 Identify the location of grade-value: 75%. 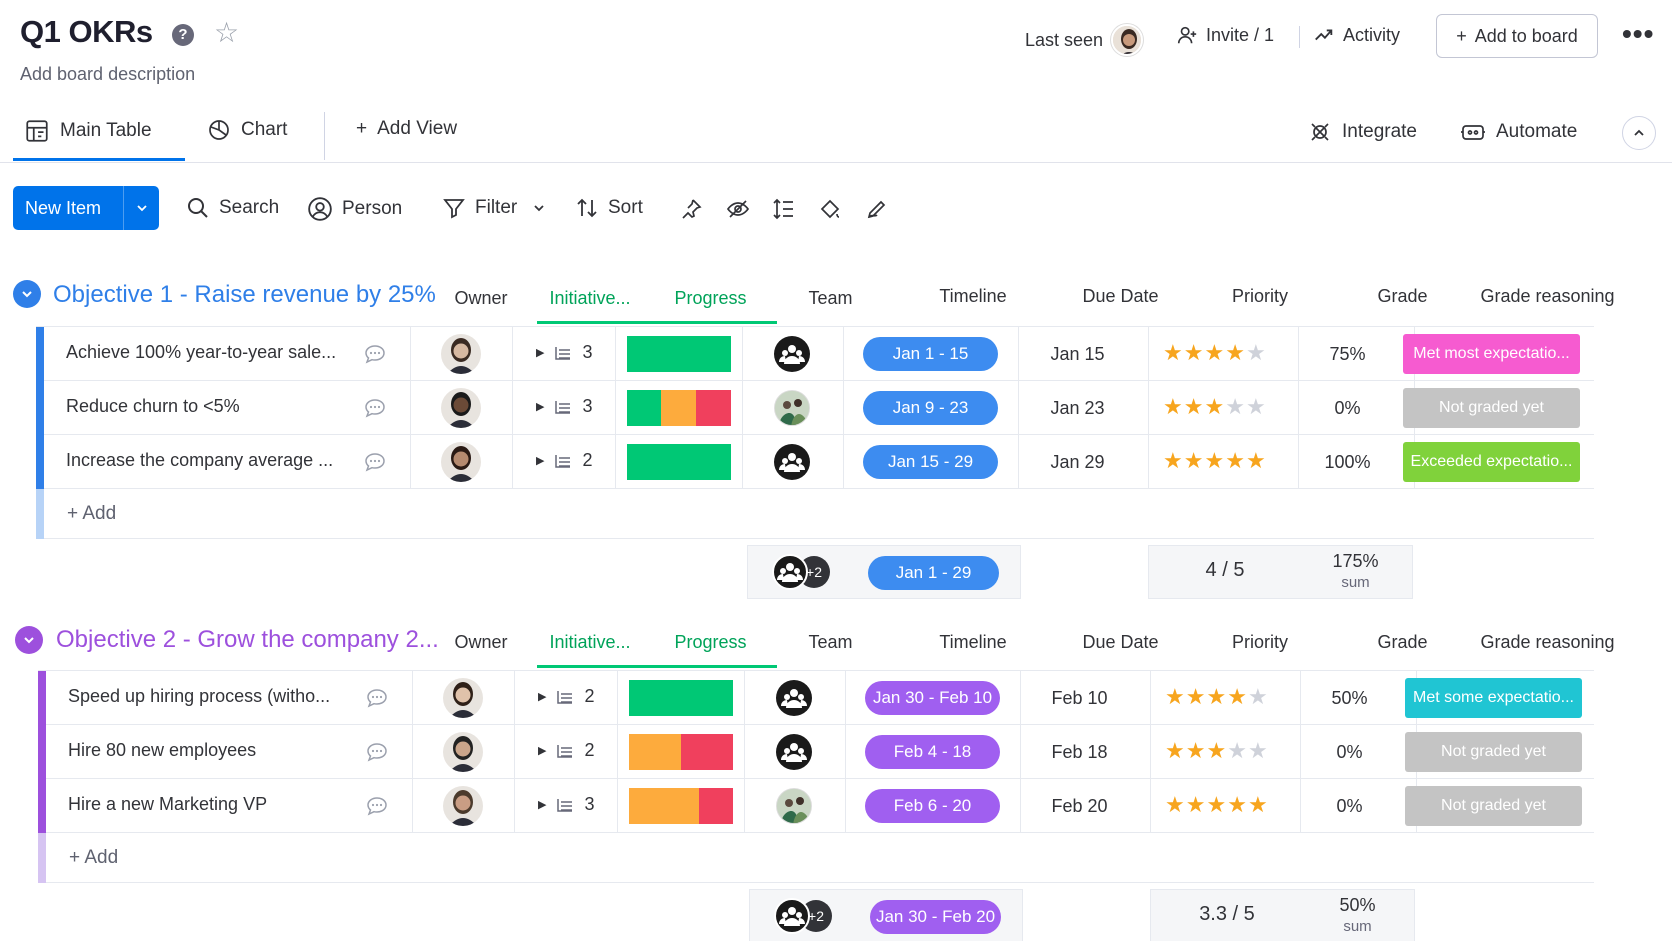
(1347, 354).